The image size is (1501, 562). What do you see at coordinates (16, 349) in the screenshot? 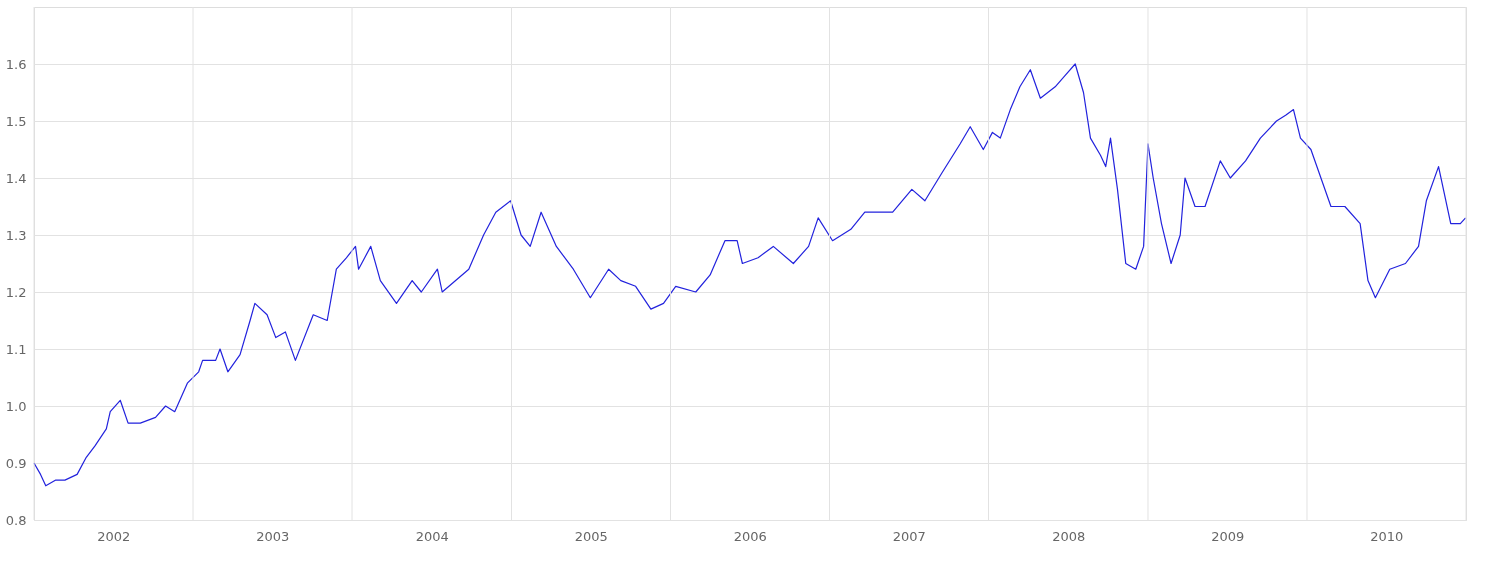
I see `y-tick-label: 1.1` at bounding box center [16, 349].